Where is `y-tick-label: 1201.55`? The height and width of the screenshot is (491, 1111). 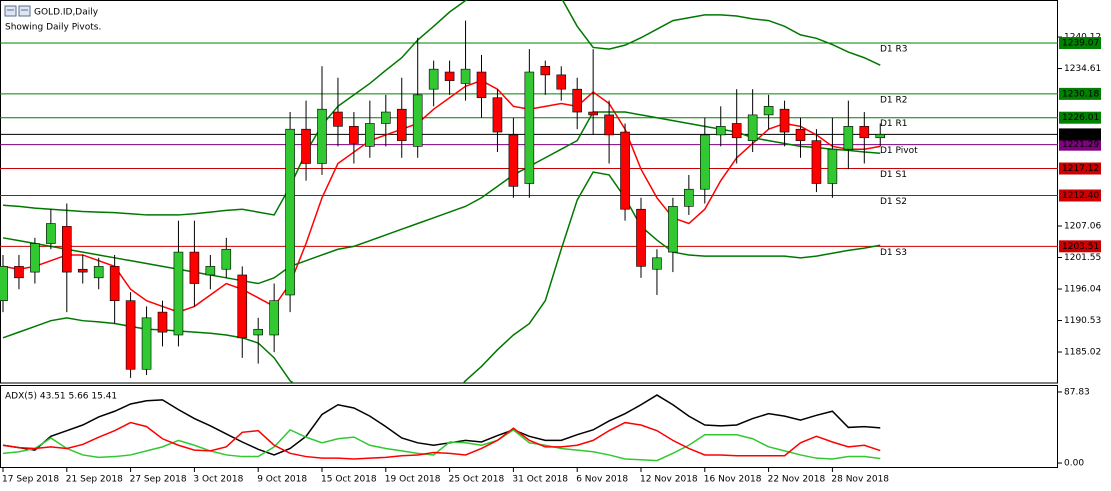
y-tick-label: 1201.55 is located at coordinates (1082, 258).